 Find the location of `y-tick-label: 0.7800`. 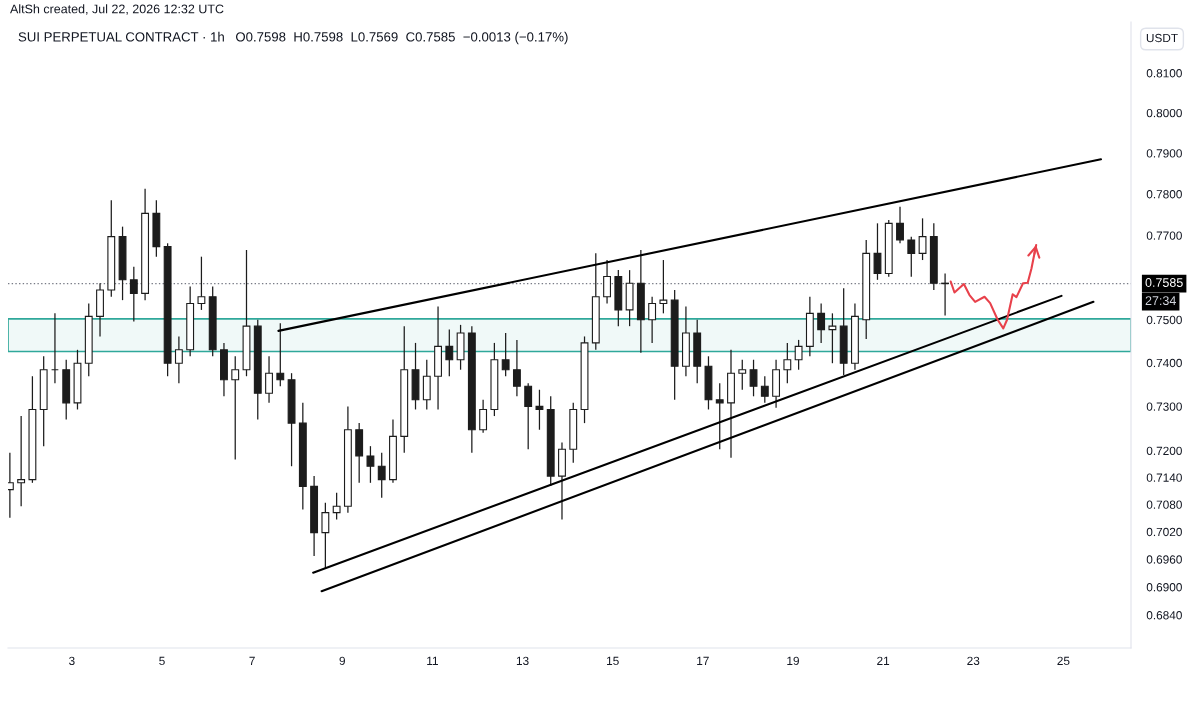

y-tick-label: 0.7800 is located at coordinates (1164, 194).